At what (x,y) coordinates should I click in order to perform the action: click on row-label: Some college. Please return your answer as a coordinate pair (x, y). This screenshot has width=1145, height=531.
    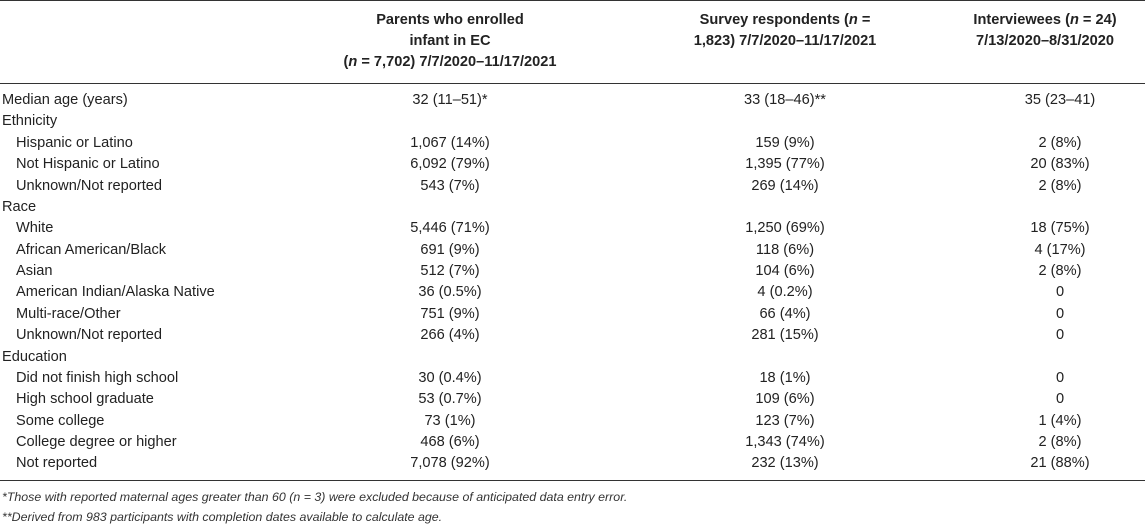
    Looking at the image, I should click on (60, 420).